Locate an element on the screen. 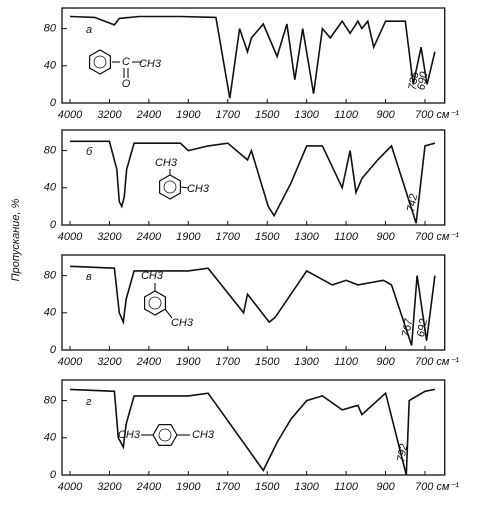 The image size is (480, 508). peak-label: 735 is located at coordinates (414, 80).